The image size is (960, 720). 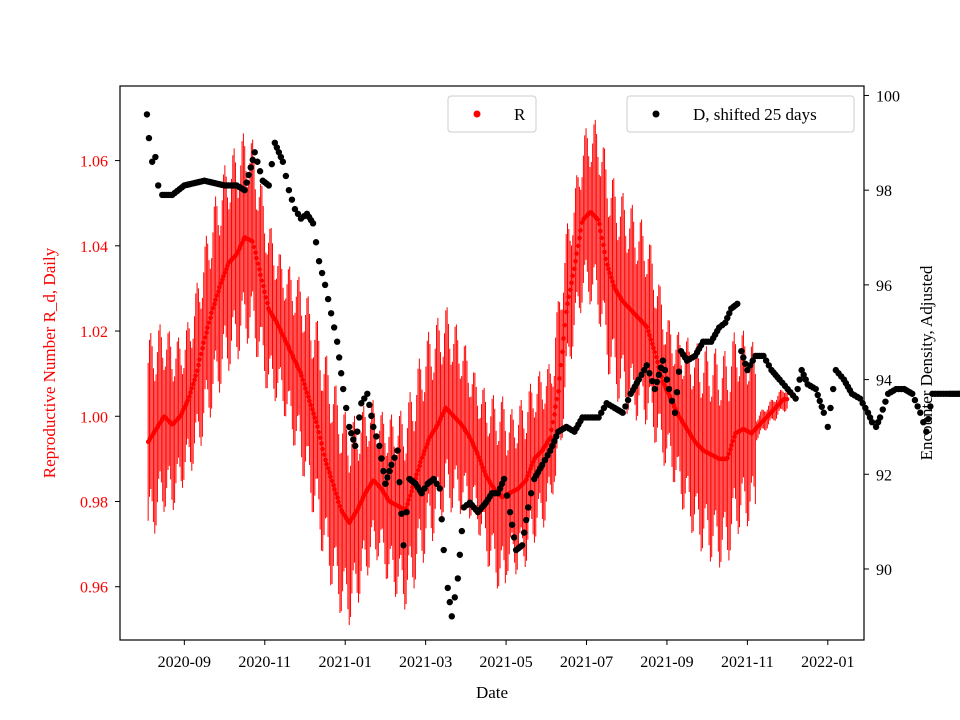 I want to click on x-tick-label: 2021-09, so click(x=666, y=662).